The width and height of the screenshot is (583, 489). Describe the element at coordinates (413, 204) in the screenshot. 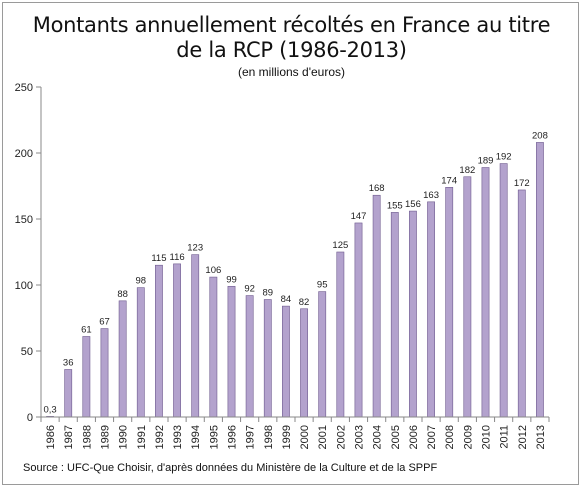

I see `data-label-2006: 156` at that location.